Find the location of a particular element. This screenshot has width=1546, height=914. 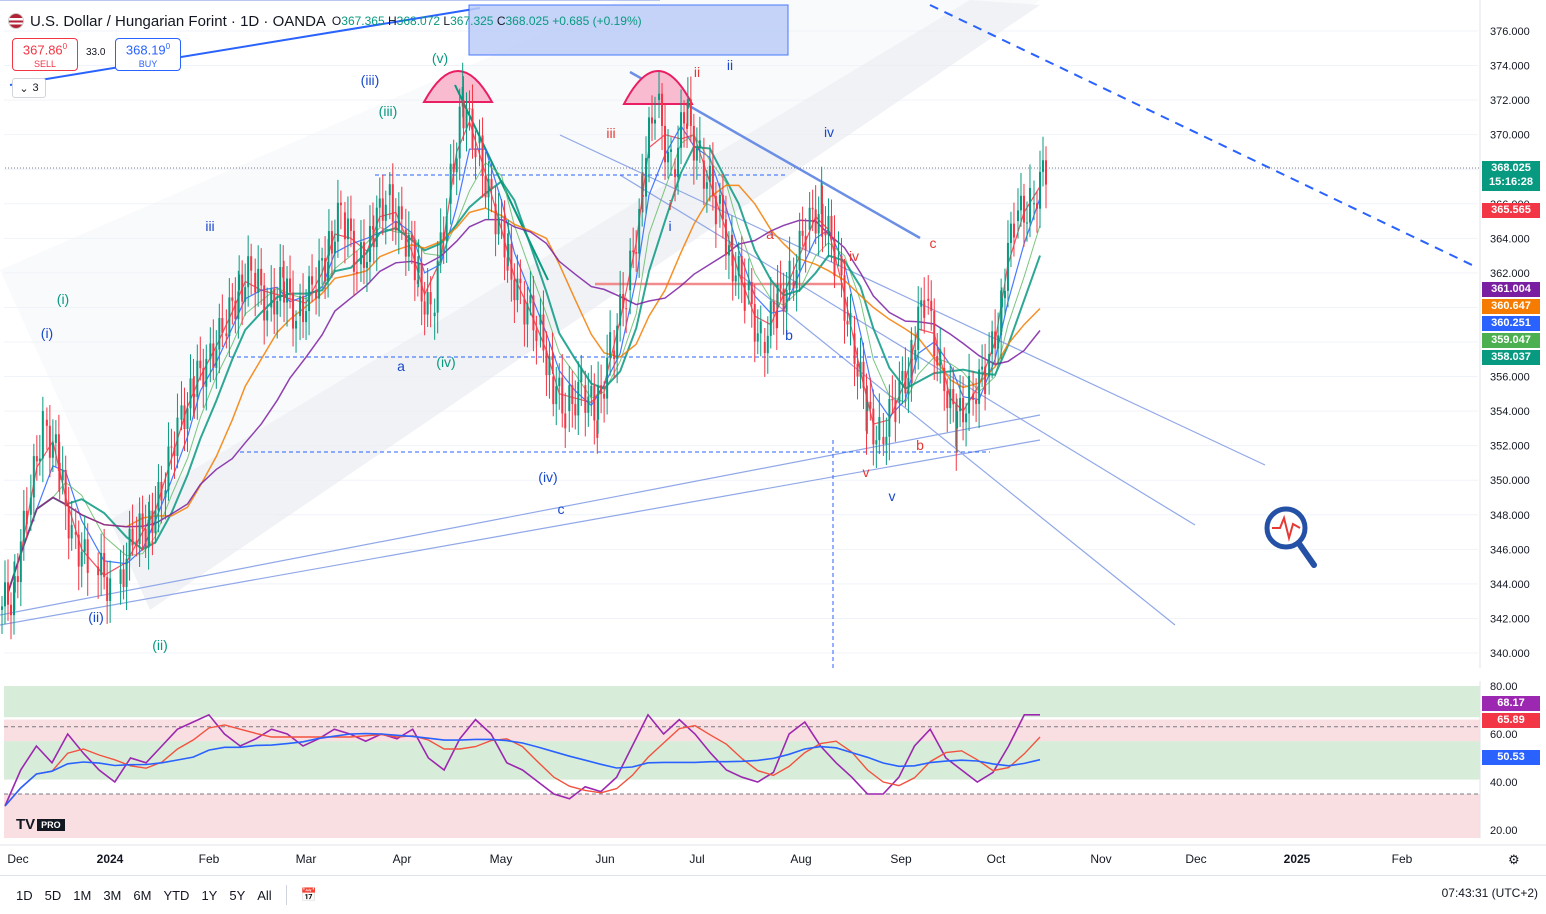

wave-label: (iv) is located at coordinates (547, 477).